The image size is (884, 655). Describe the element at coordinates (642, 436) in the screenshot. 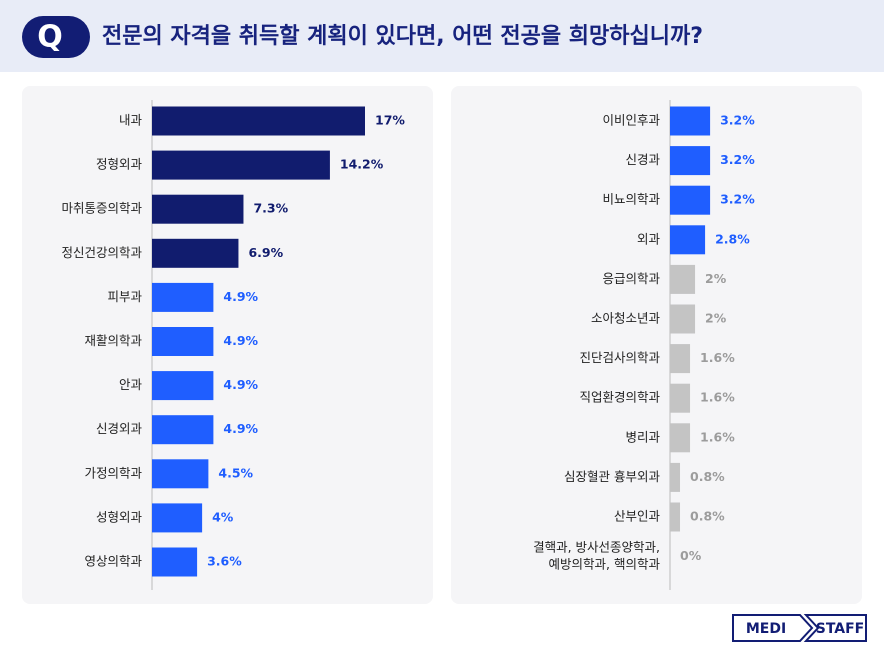

I see `category-label: 병리과` at that location.